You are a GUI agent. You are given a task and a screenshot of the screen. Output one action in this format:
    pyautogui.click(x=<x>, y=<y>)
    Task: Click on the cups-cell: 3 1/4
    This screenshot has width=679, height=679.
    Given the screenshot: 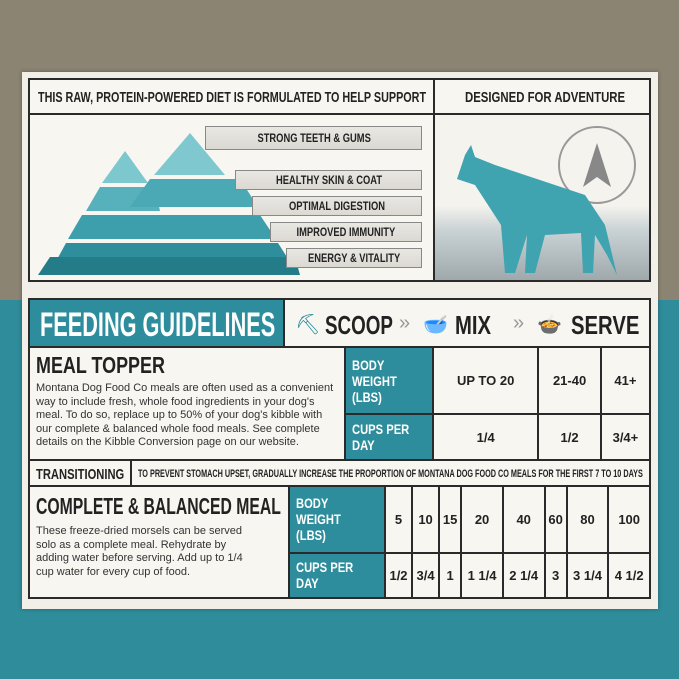 What is the action you would take?
    pyautogui.click(x=587, y=575)
    